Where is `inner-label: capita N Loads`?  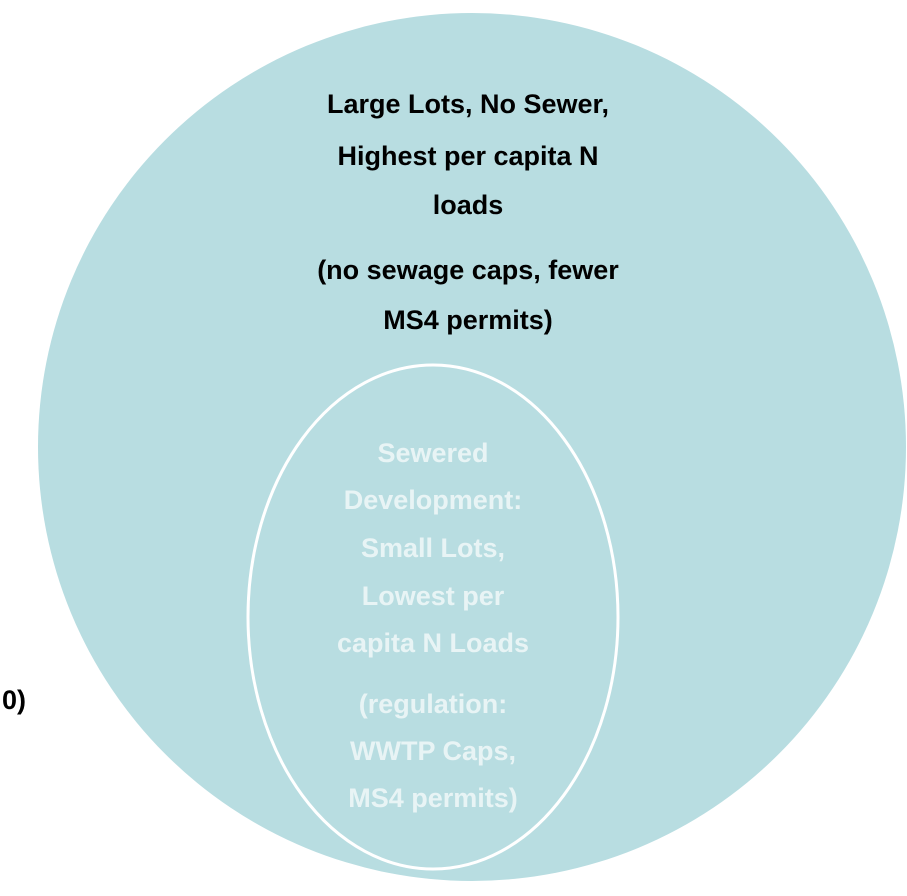 inner-label: capita N Loads is located at coordinates (433, 643).